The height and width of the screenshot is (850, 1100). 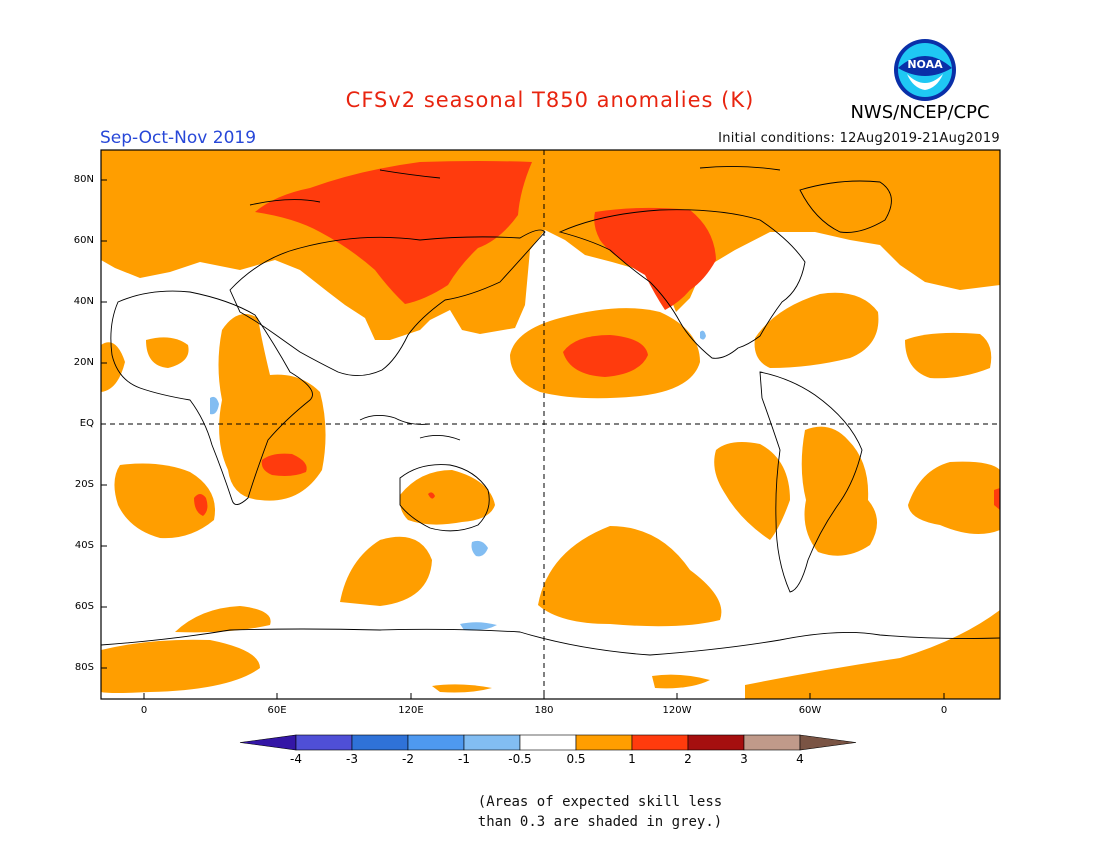 What do you see at coordinates (703, 335) in the screenshot?
I see `anomaly-area-cold-mexico` at bounding box center [703, 335].